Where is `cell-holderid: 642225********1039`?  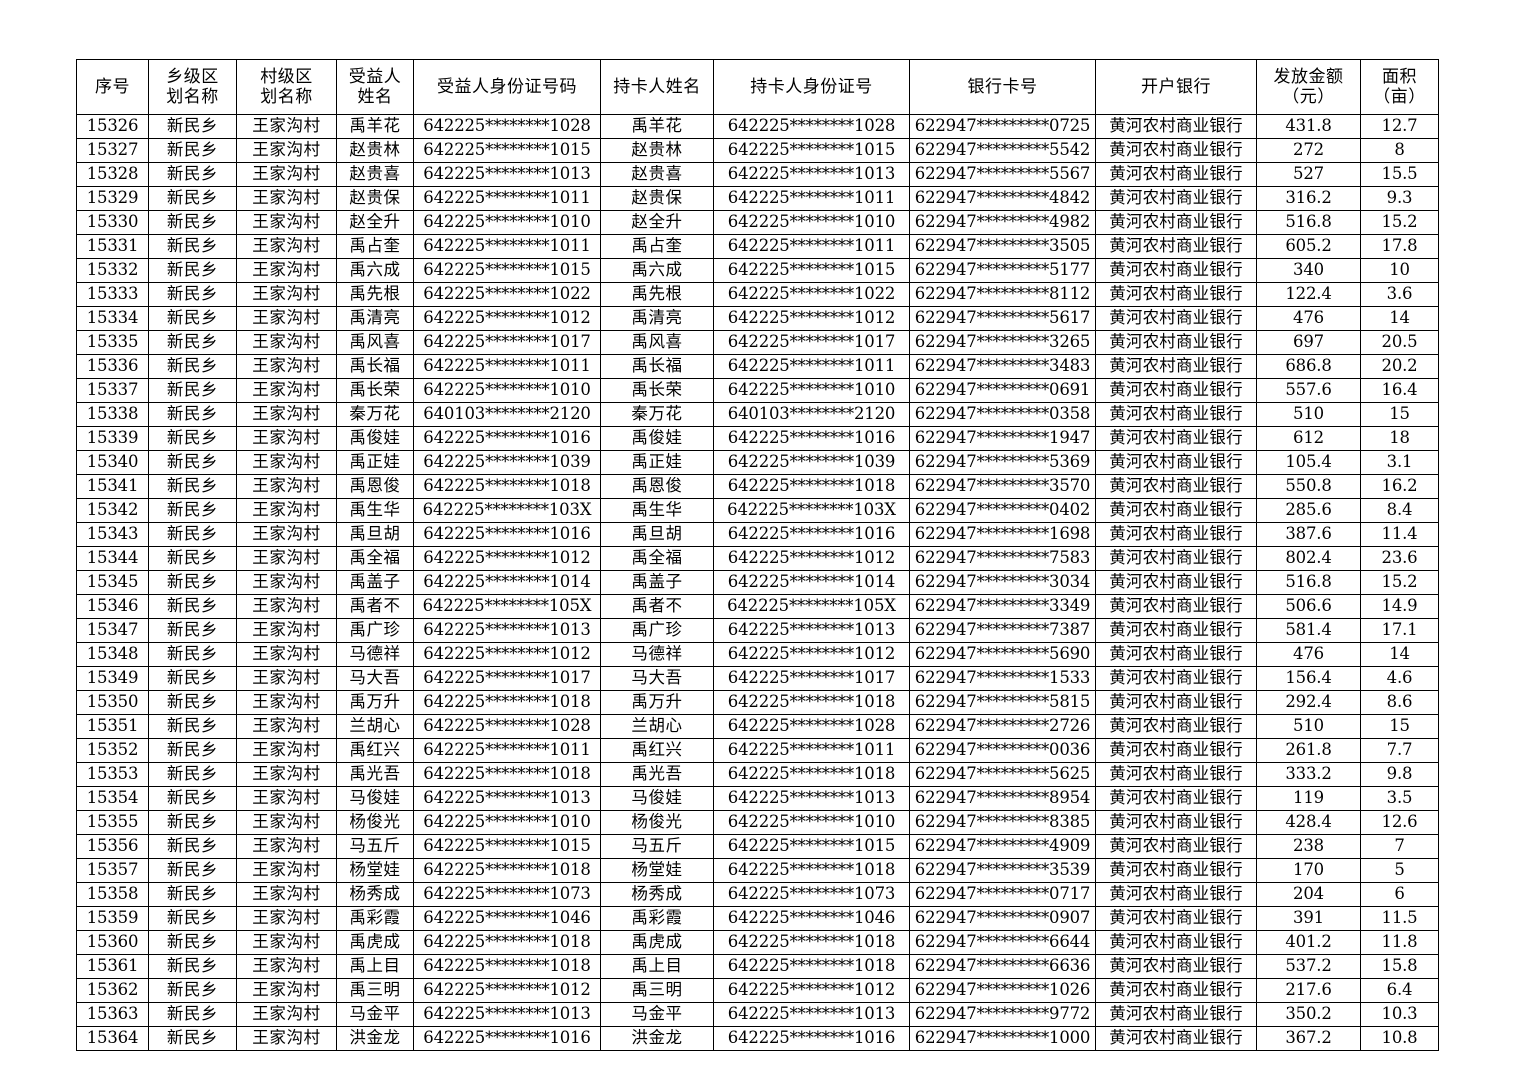 cell-holderid: 642225********1039 is located at coordinates (811, 462).